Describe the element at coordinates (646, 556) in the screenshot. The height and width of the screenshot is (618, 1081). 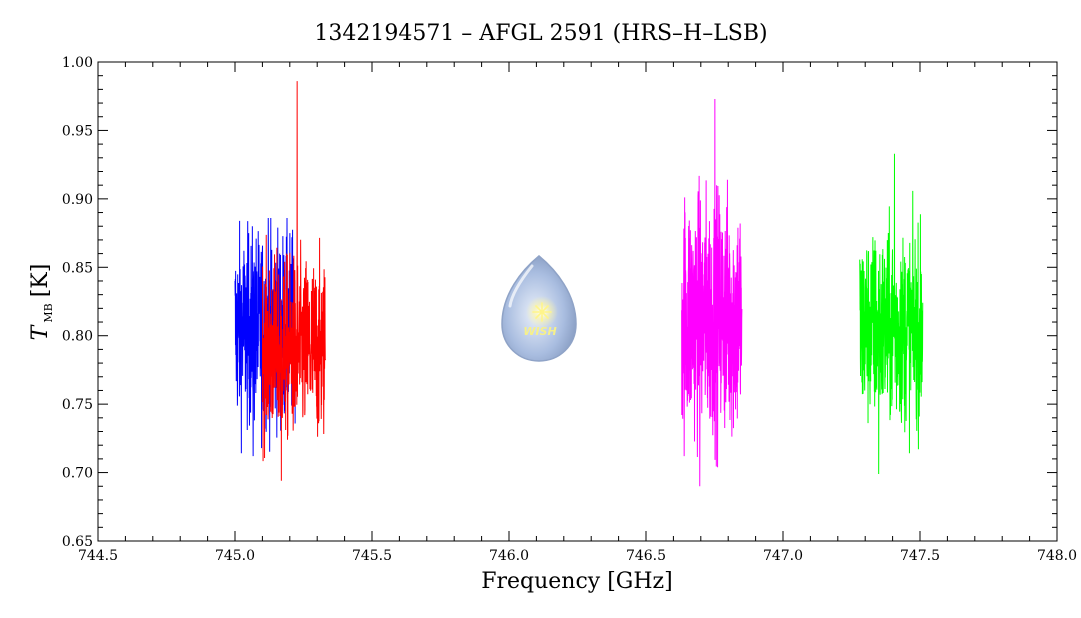
I see `x-tick-label: 746.5` at that location.